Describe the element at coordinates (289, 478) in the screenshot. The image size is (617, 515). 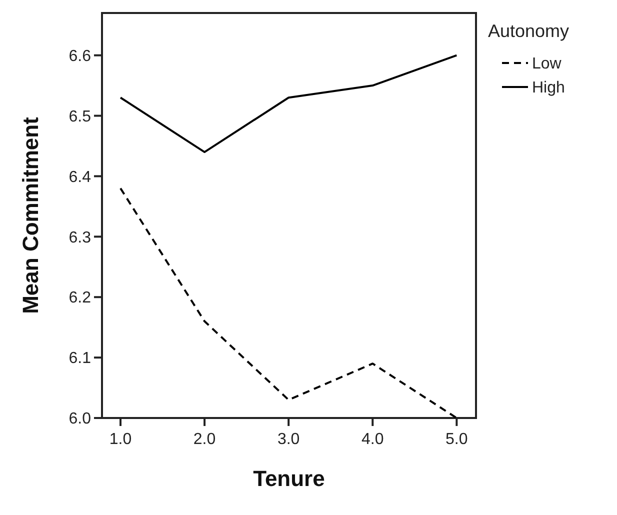
I see `x-axis-title: Tenure` at that location.